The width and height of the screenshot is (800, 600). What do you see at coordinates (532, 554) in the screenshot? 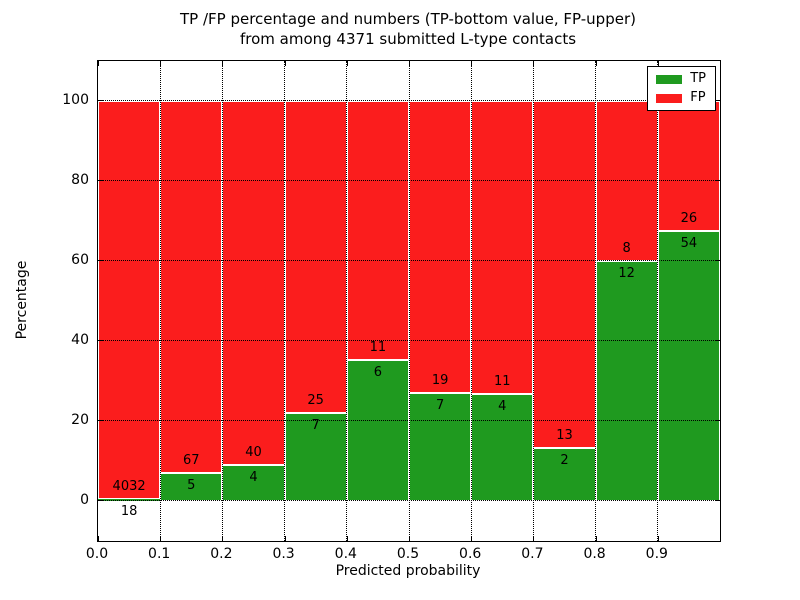
I see `x-tick-label: 0.7` at bounding box center [532, 554].